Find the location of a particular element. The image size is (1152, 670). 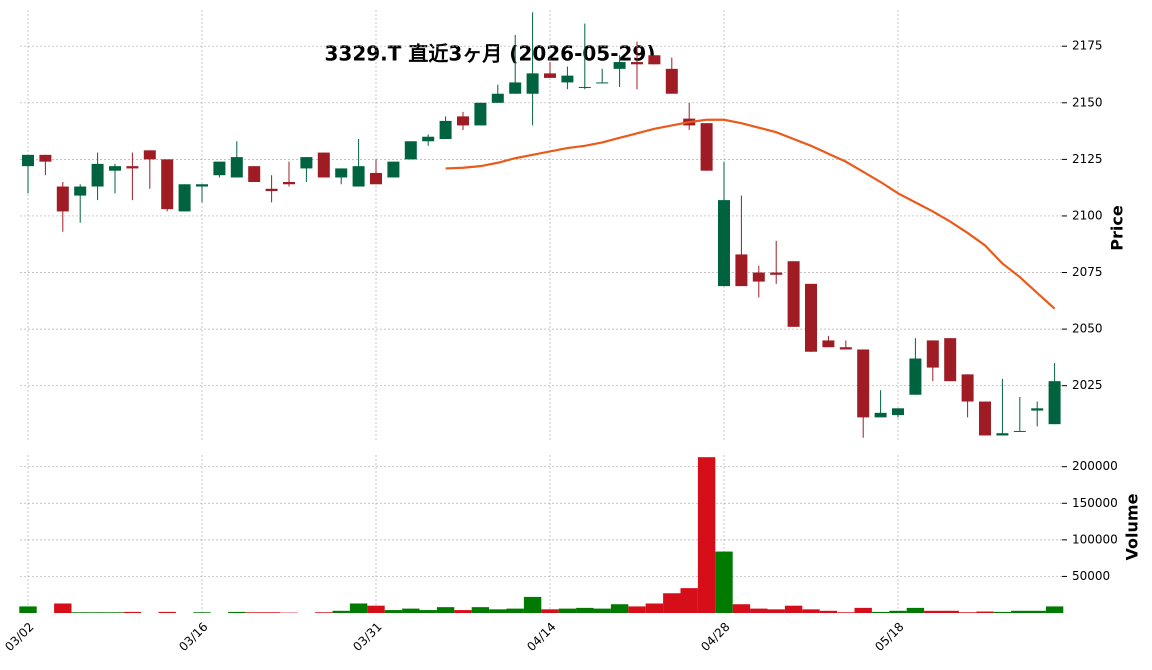

y-tick-label: 2075 is located at coordinates (1087, 272).